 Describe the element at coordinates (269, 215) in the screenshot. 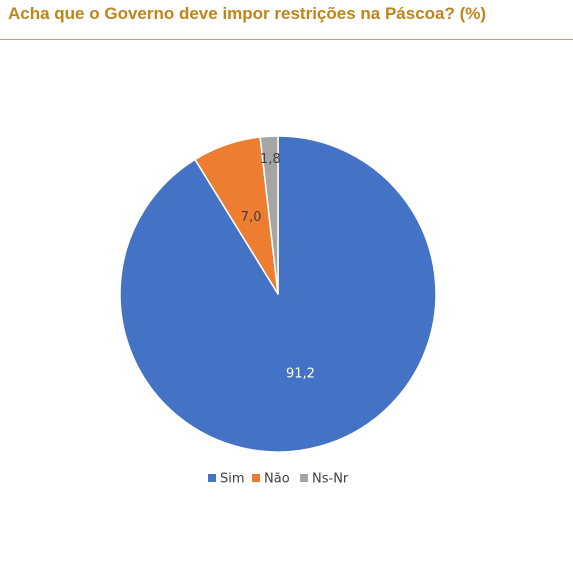

I see `pie-slice-ns-nr` at that location.